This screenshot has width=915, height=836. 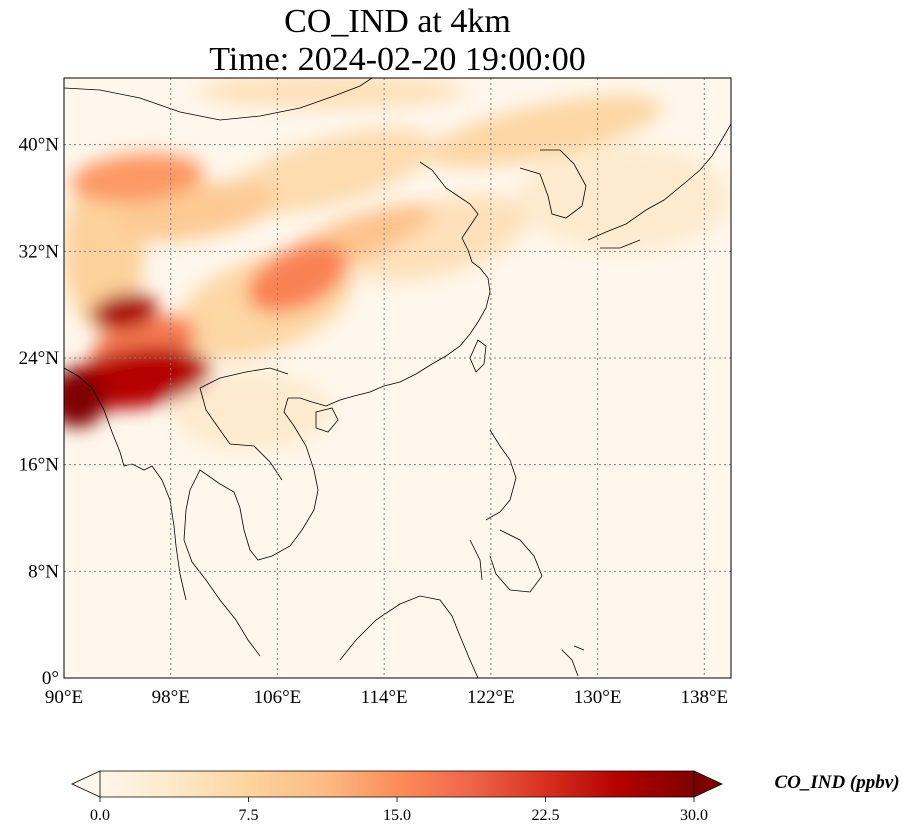 What do you see at coordinates (249, 815) in the screenshot?
I see `colorbar-tick-label: 7.5` at bounding box center [249, 815].